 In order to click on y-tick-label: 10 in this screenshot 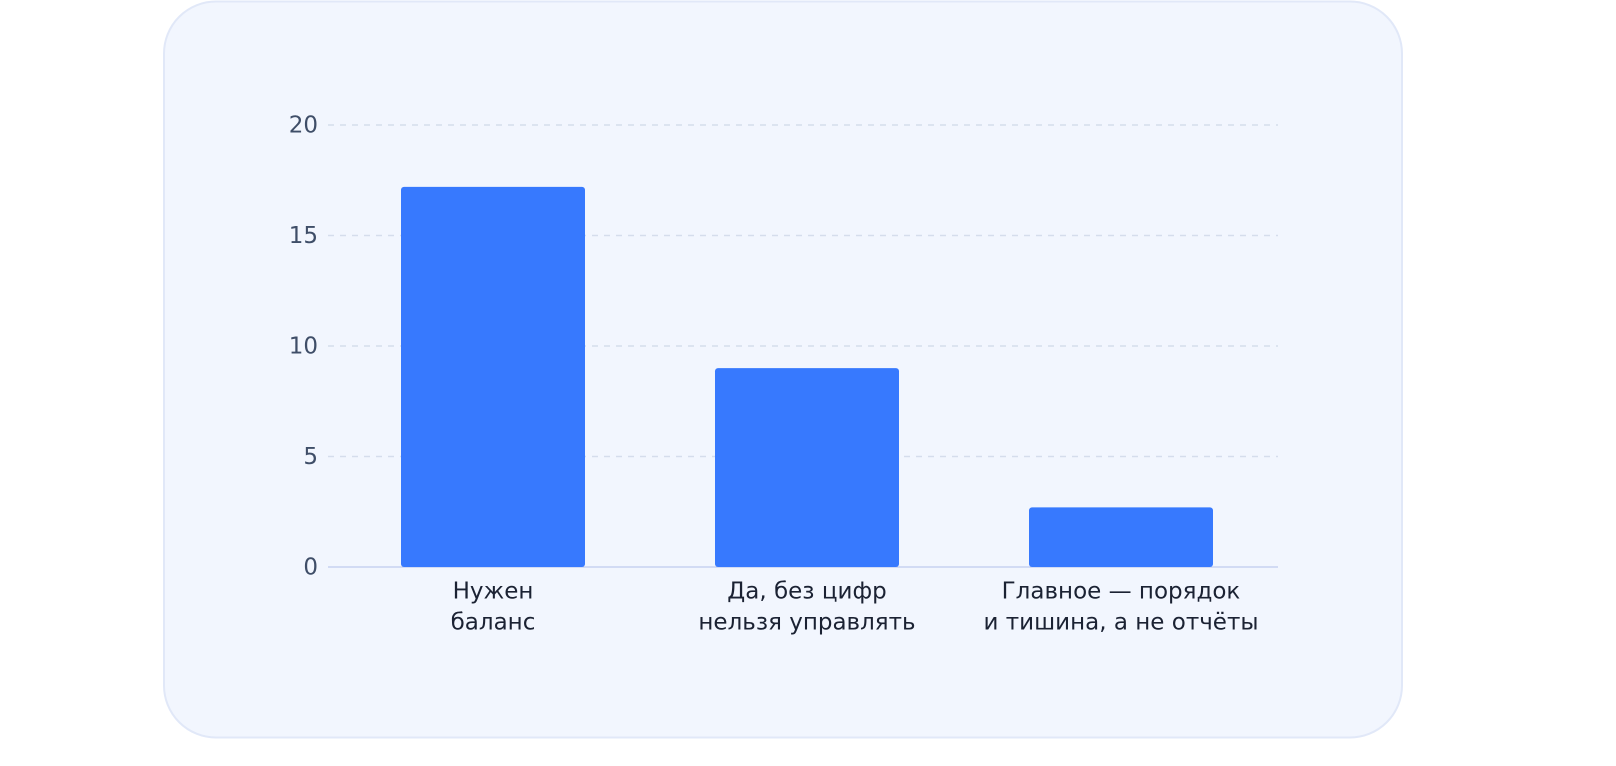, I will do `click(303, 347)`.